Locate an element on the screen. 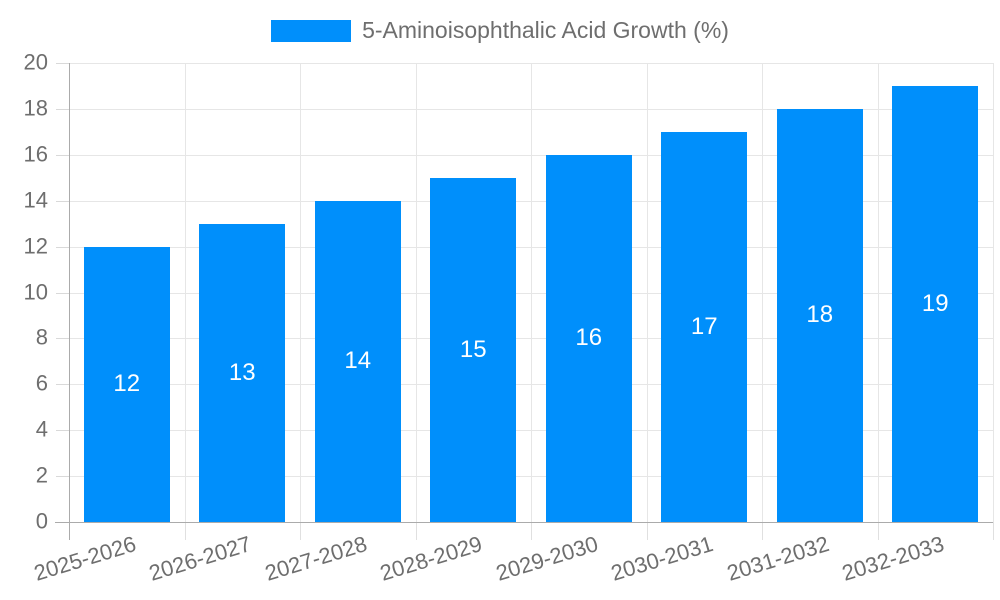 The height and width of the screenshot is (600, 1000). bar-2031-2032 is located at coordinates (819, 315).